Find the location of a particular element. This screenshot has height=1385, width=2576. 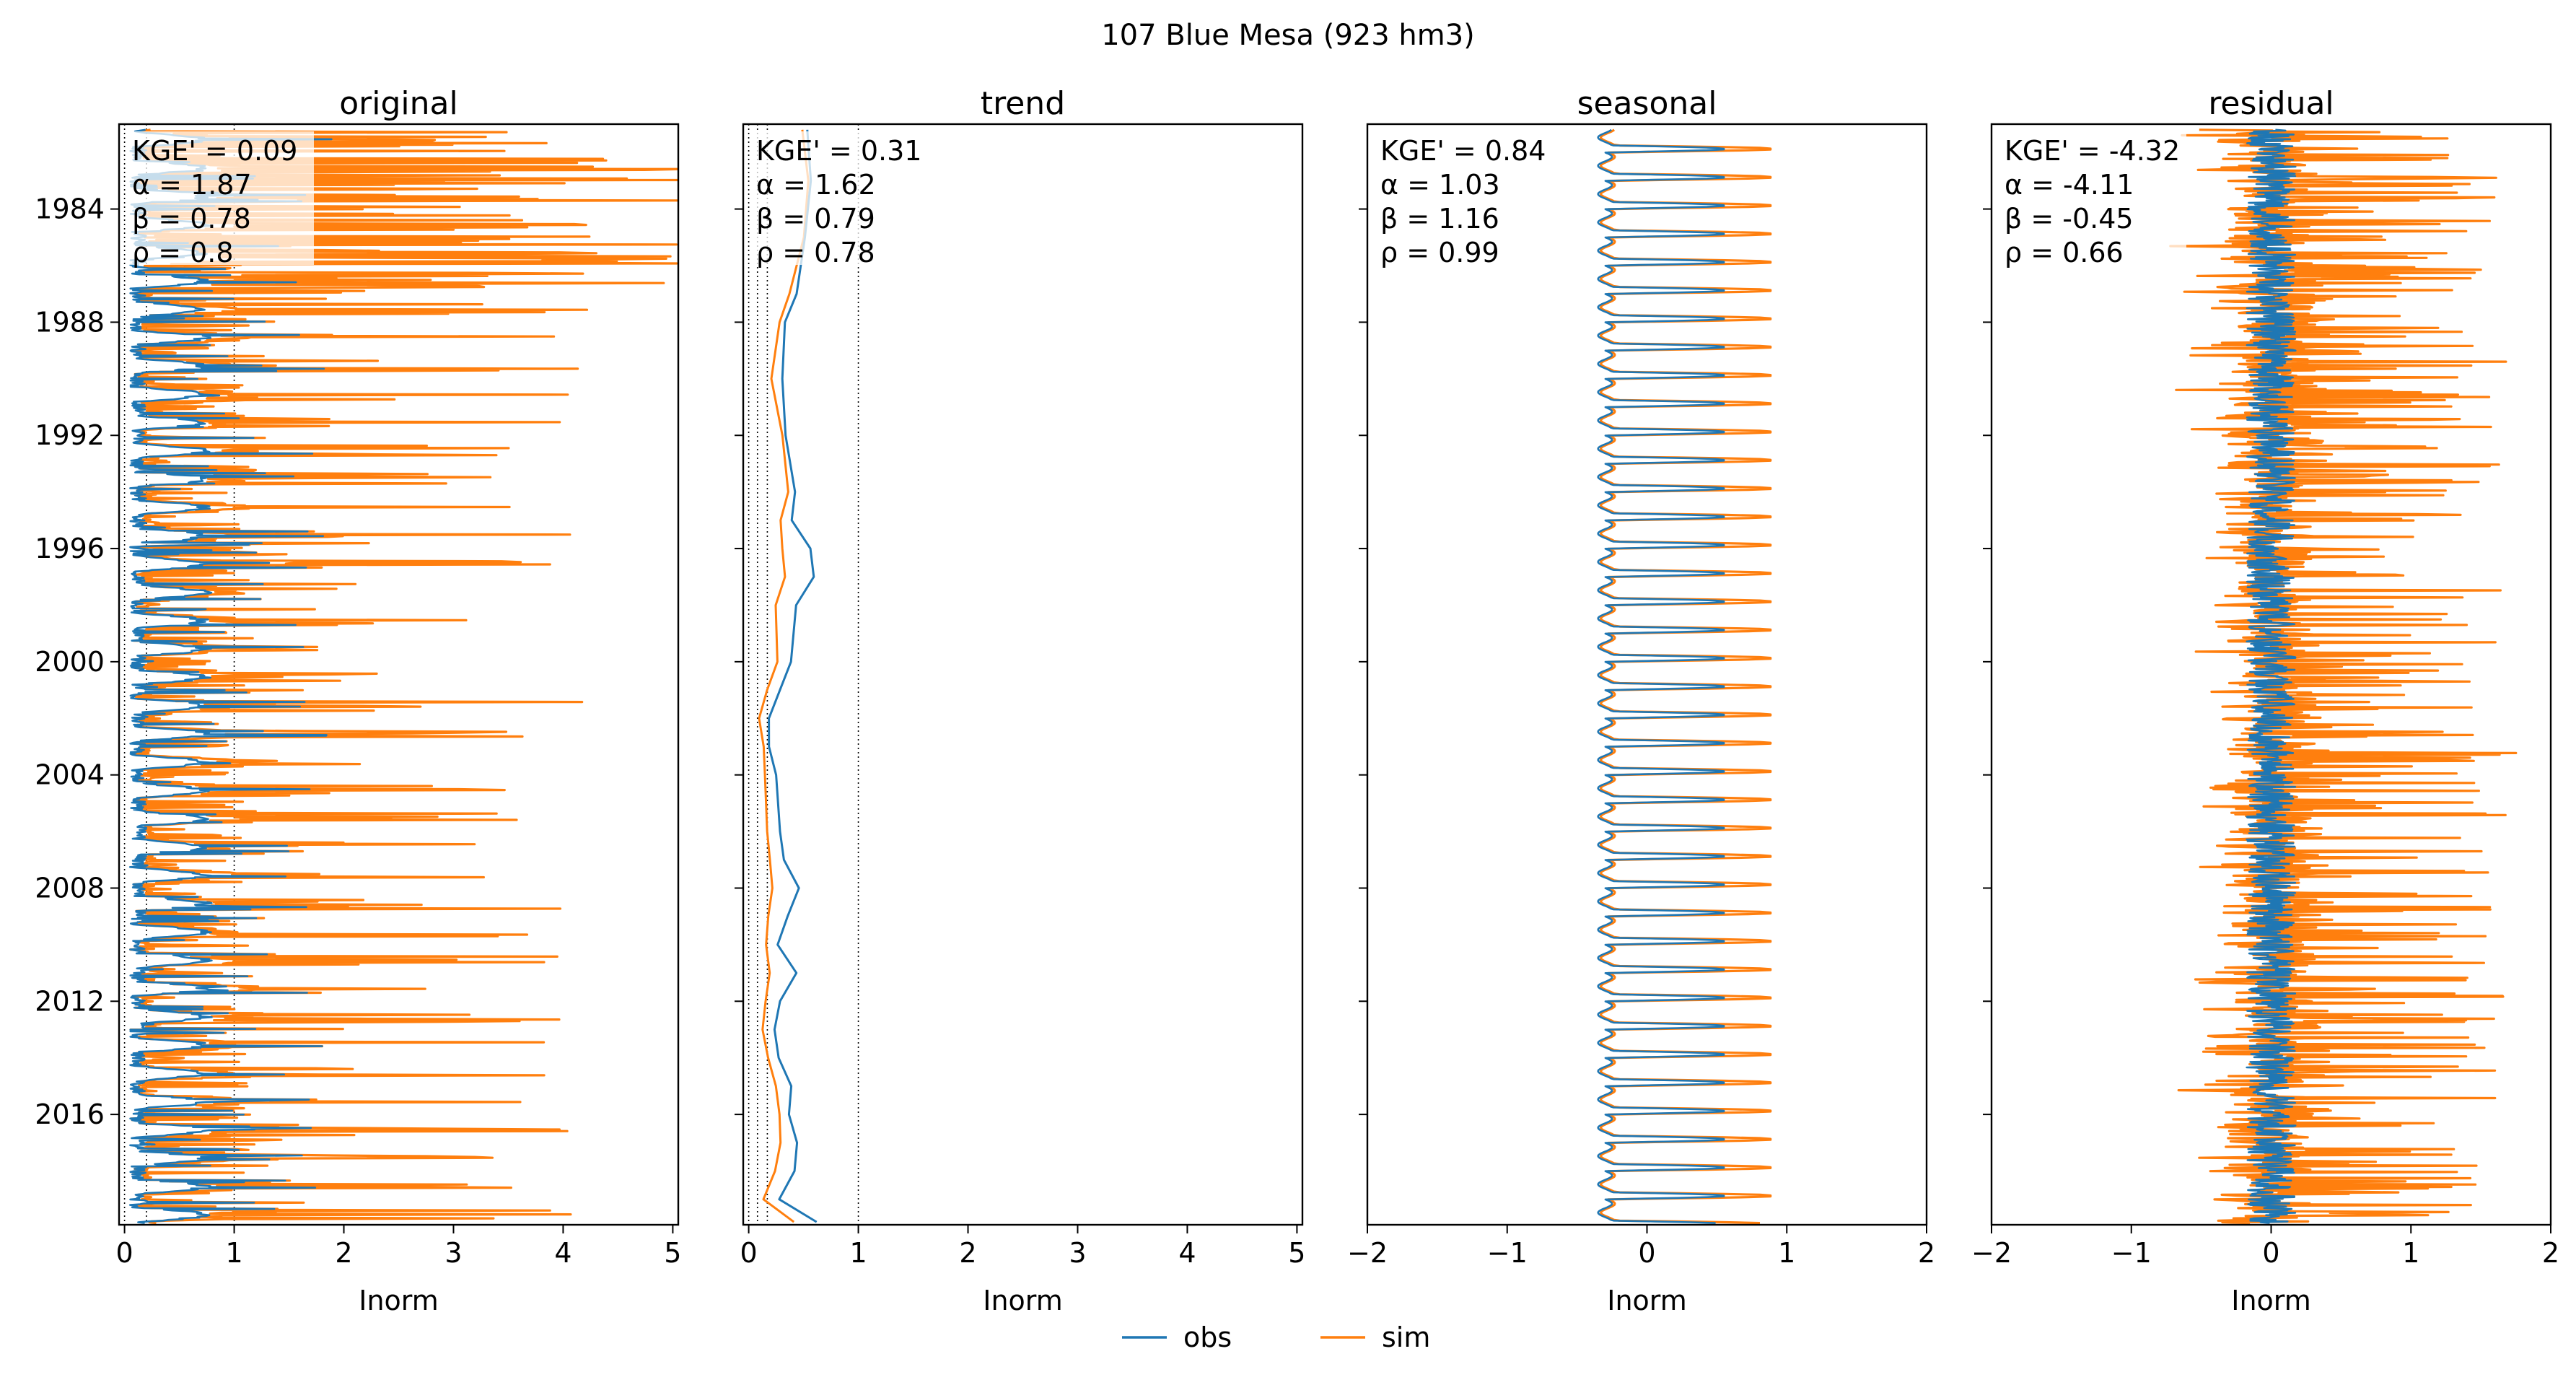

y-tick-label: 1996 is located at coordinates (70, 548).